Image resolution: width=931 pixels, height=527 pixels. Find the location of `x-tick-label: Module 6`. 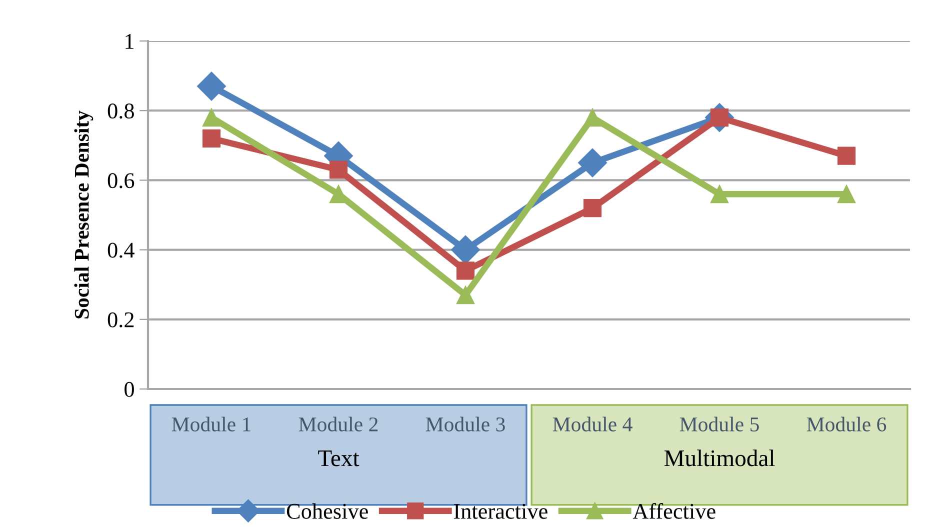

x-tick-label: Module 6 is located at coordinates (846, 424).